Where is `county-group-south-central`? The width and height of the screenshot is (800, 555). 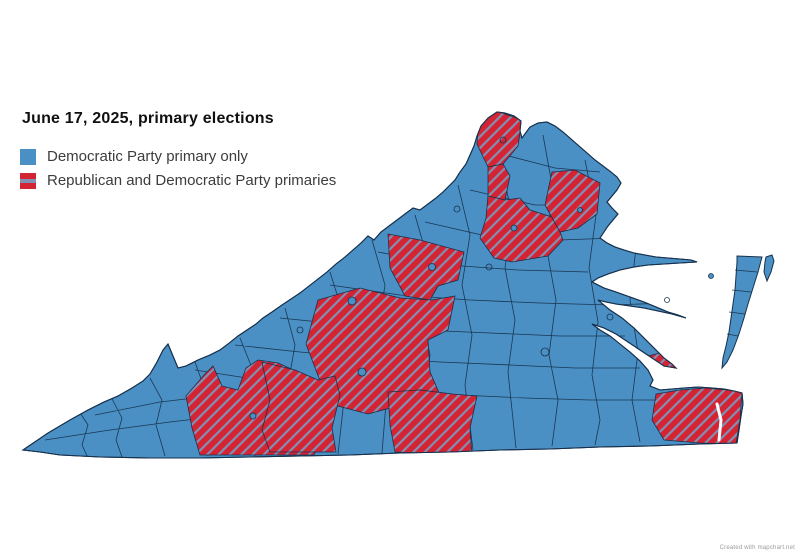 county-group-south-central is located at coordinates (301, 407).